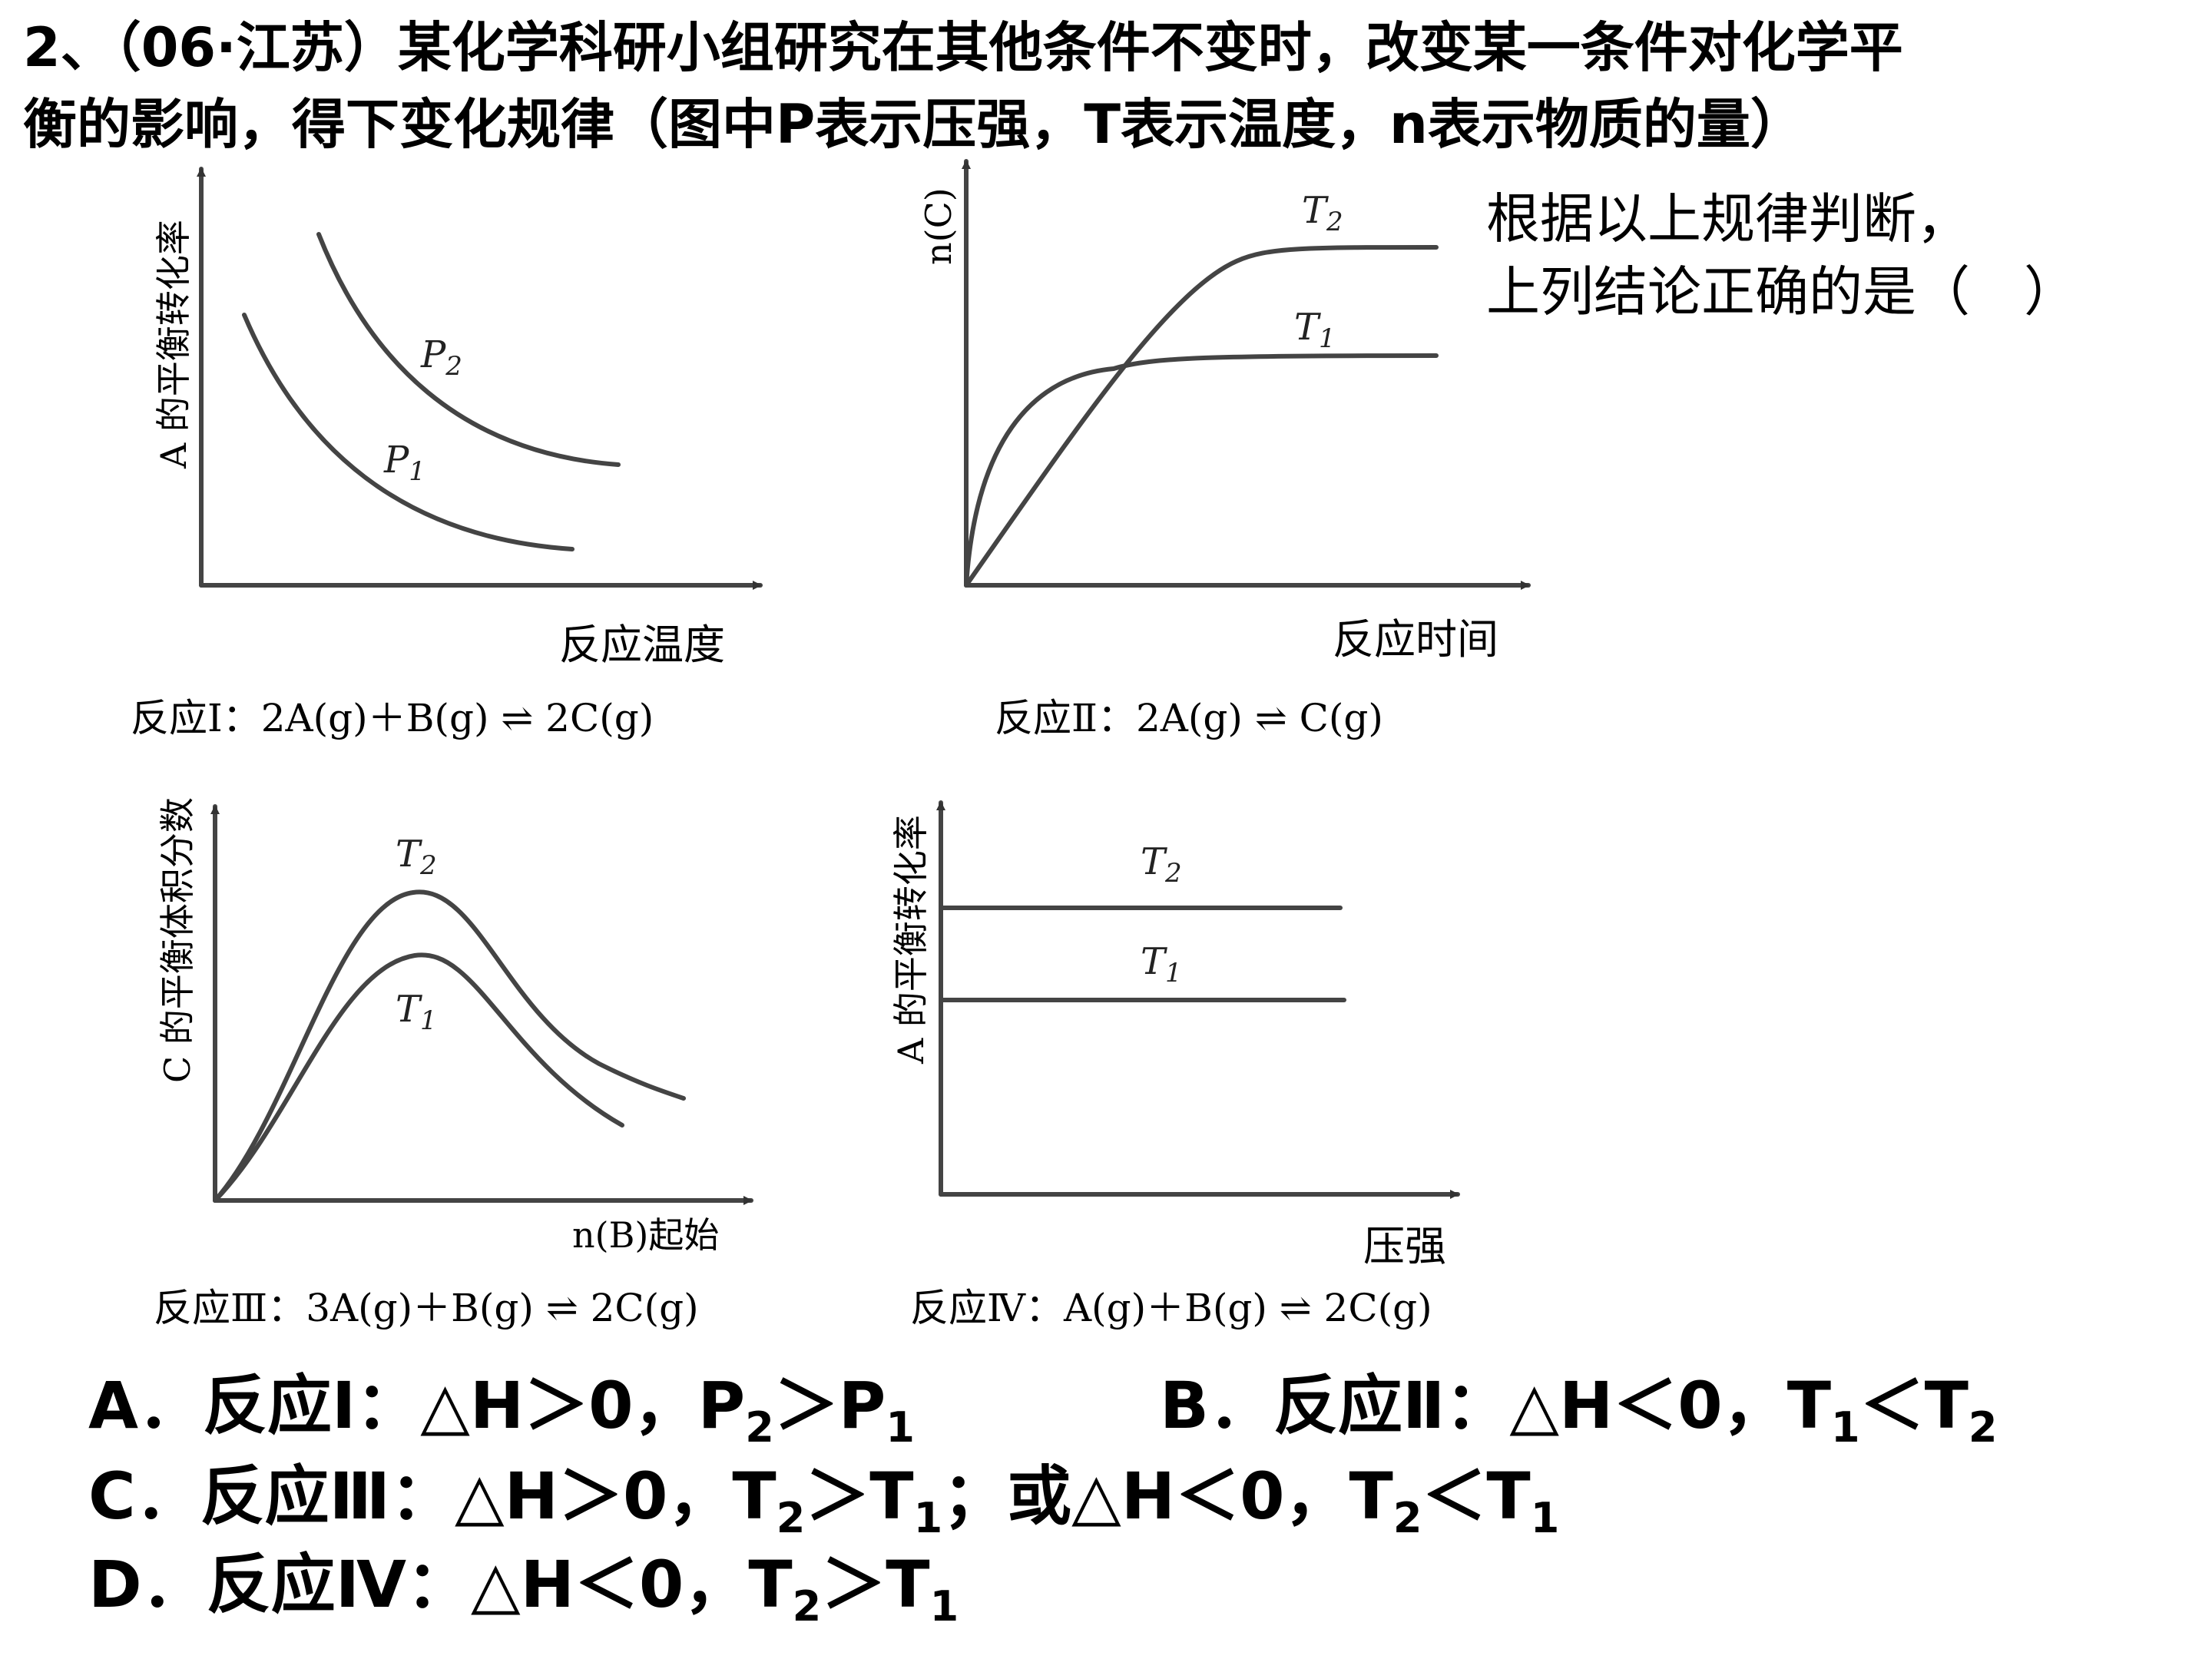  I want to click on graph2-axes, so click(1247, 374).